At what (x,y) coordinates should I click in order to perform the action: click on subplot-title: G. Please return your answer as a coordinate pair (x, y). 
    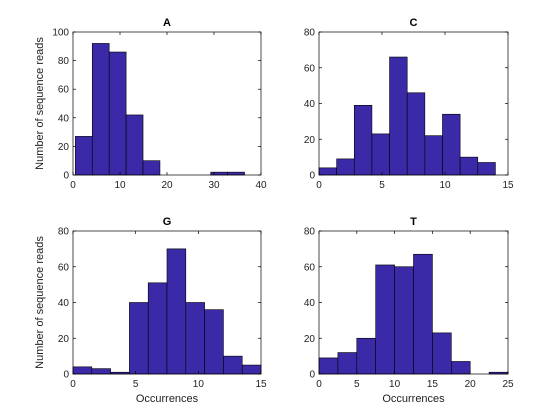
    Looking at the image, I should click on (167, 222).